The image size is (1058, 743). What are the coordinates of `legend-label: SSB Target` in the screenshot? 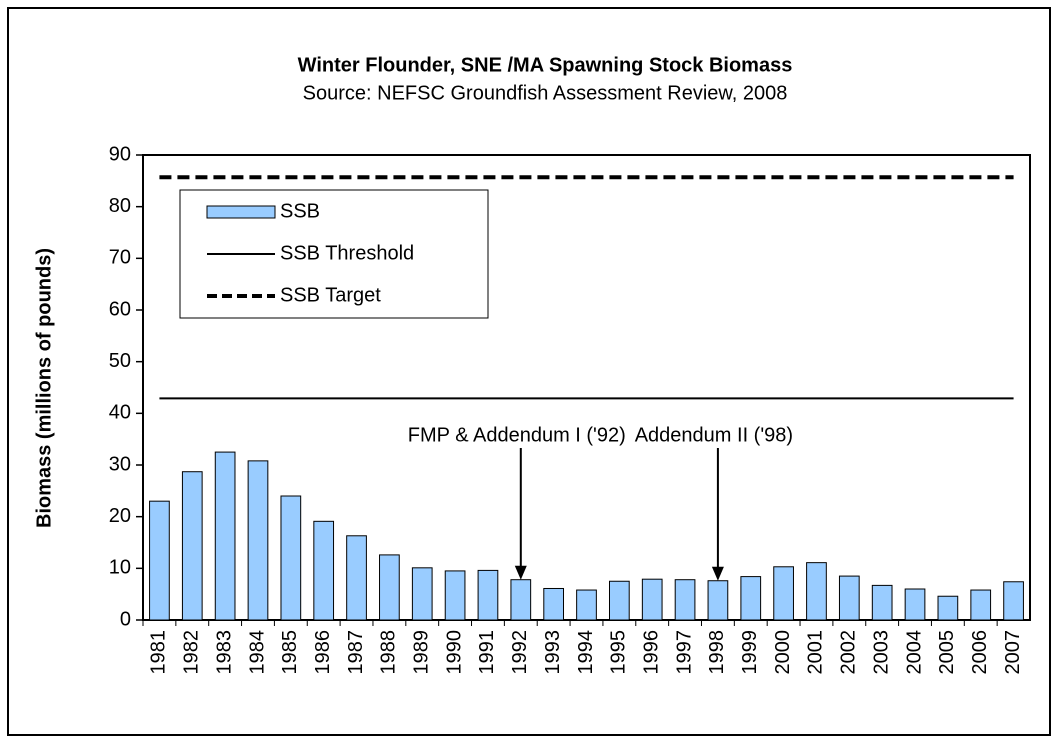 It's located at (330, 295).